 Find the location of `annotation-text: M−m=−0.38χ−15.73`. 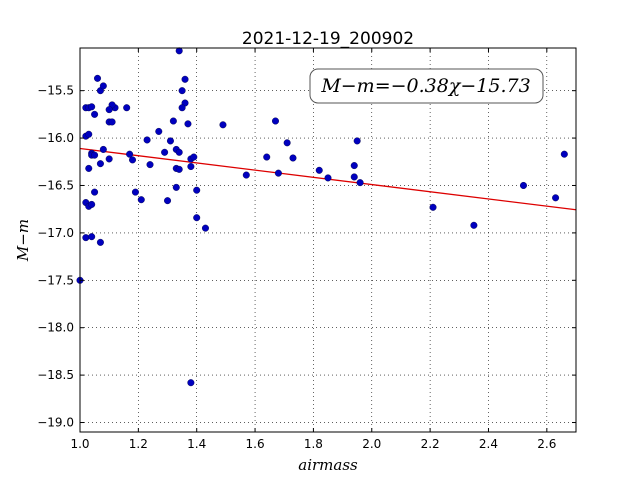

annotation-text: M−m=−0.38χ−15.73 is located at coordinates (425, 86).